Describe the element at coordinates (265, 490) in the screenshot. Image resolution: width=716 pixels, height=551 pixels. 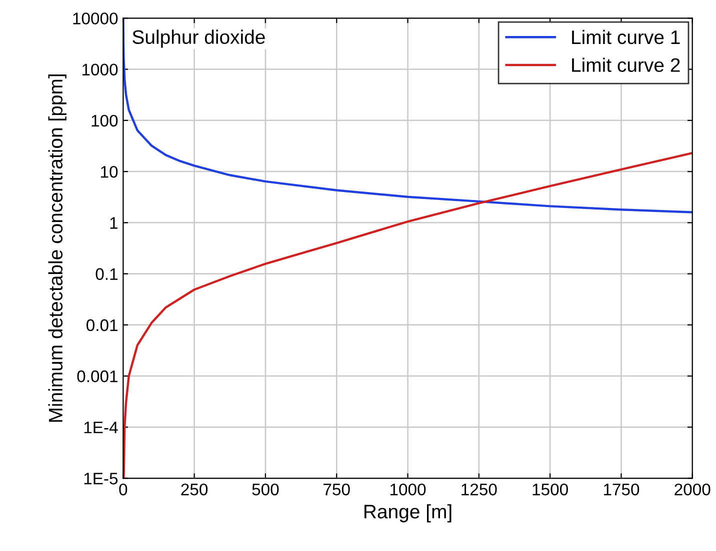
I see `x-tick-label: 500` at that location.